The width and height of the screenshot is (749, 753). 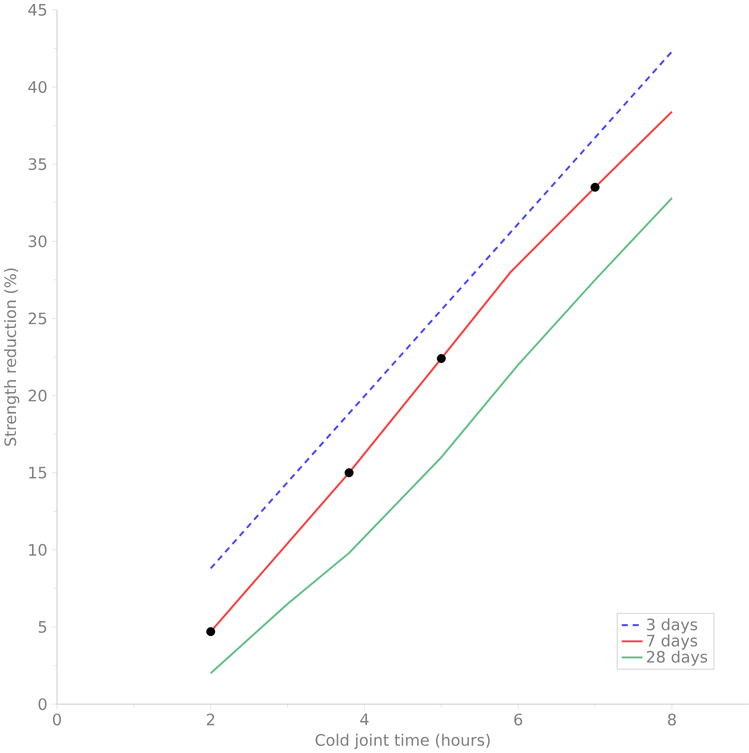 What do you see at coordinates (37, 318) in the screenshot?
I see `y-tick-label: 25` at bounding box center [37, 318].